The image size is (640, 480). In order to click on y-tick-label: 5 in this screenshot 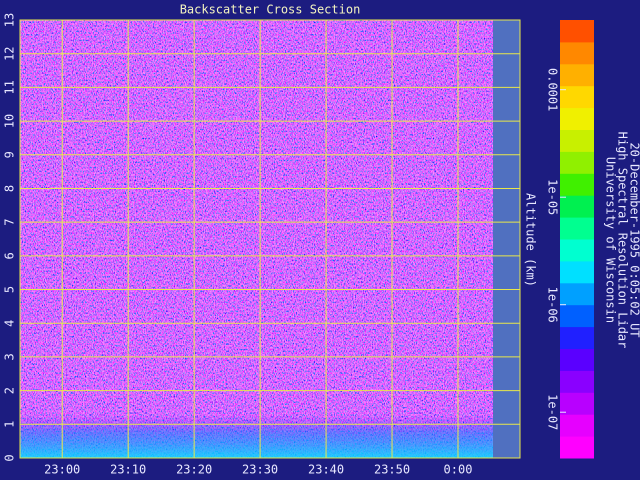, I will do `click(10, 289)`.